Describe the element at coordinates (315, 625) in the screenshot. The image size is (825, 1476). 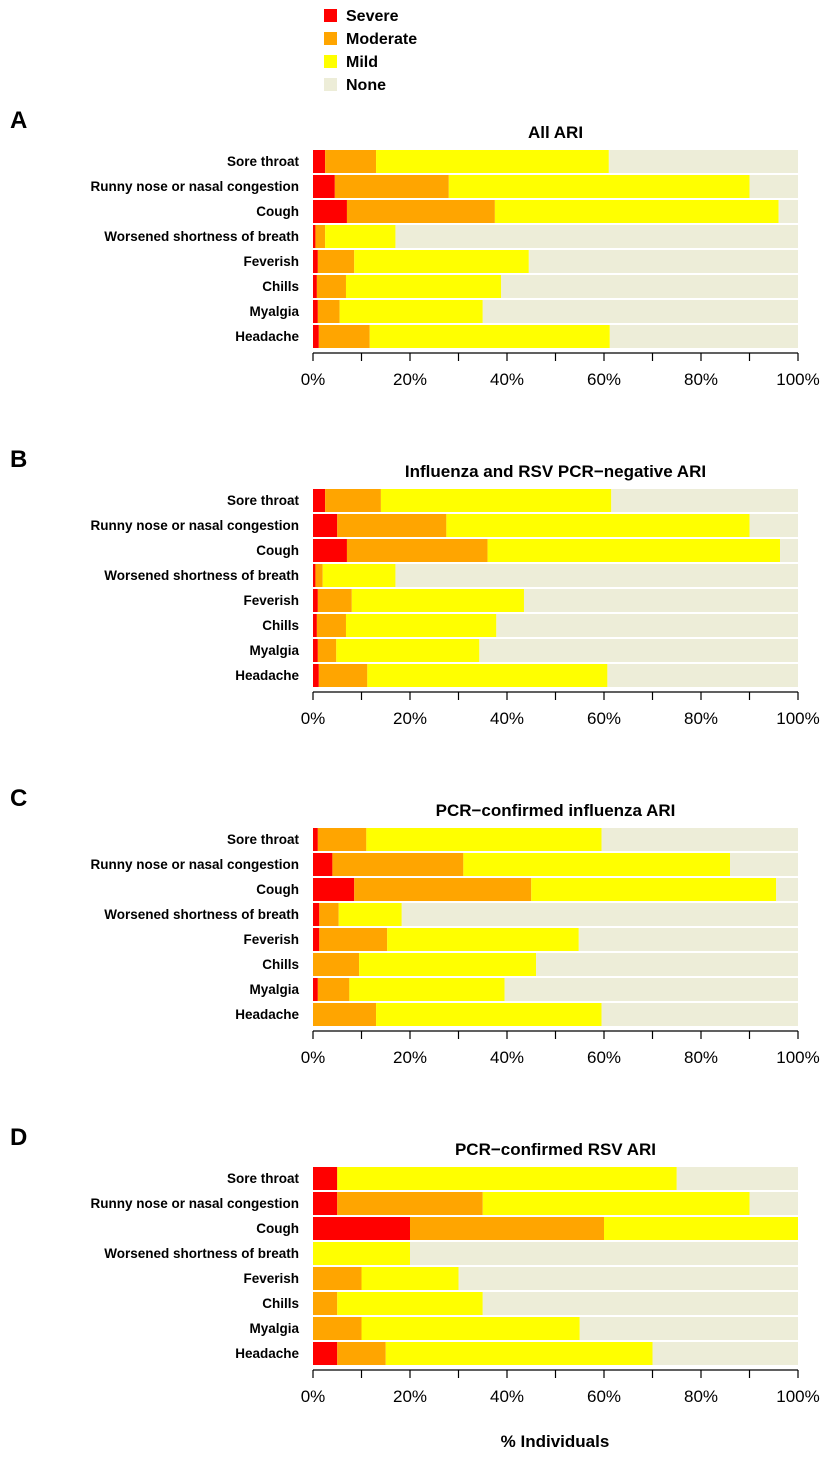
I see `bar-segment-severe-chills` at that location.